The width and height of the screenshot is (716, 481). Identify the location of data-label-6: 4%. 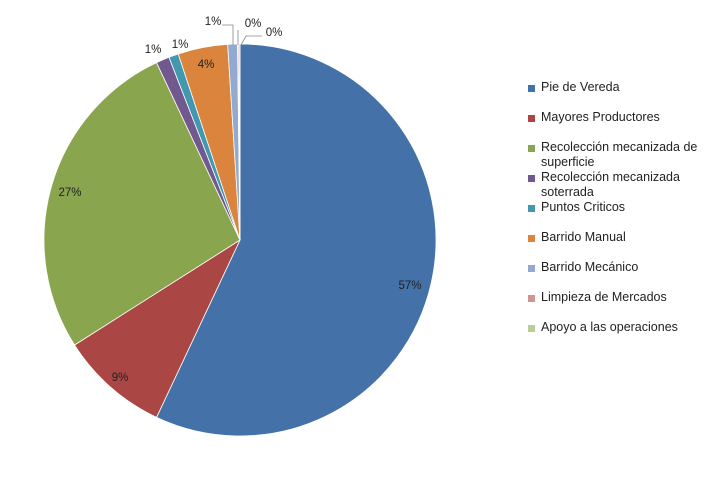
(206, 65).